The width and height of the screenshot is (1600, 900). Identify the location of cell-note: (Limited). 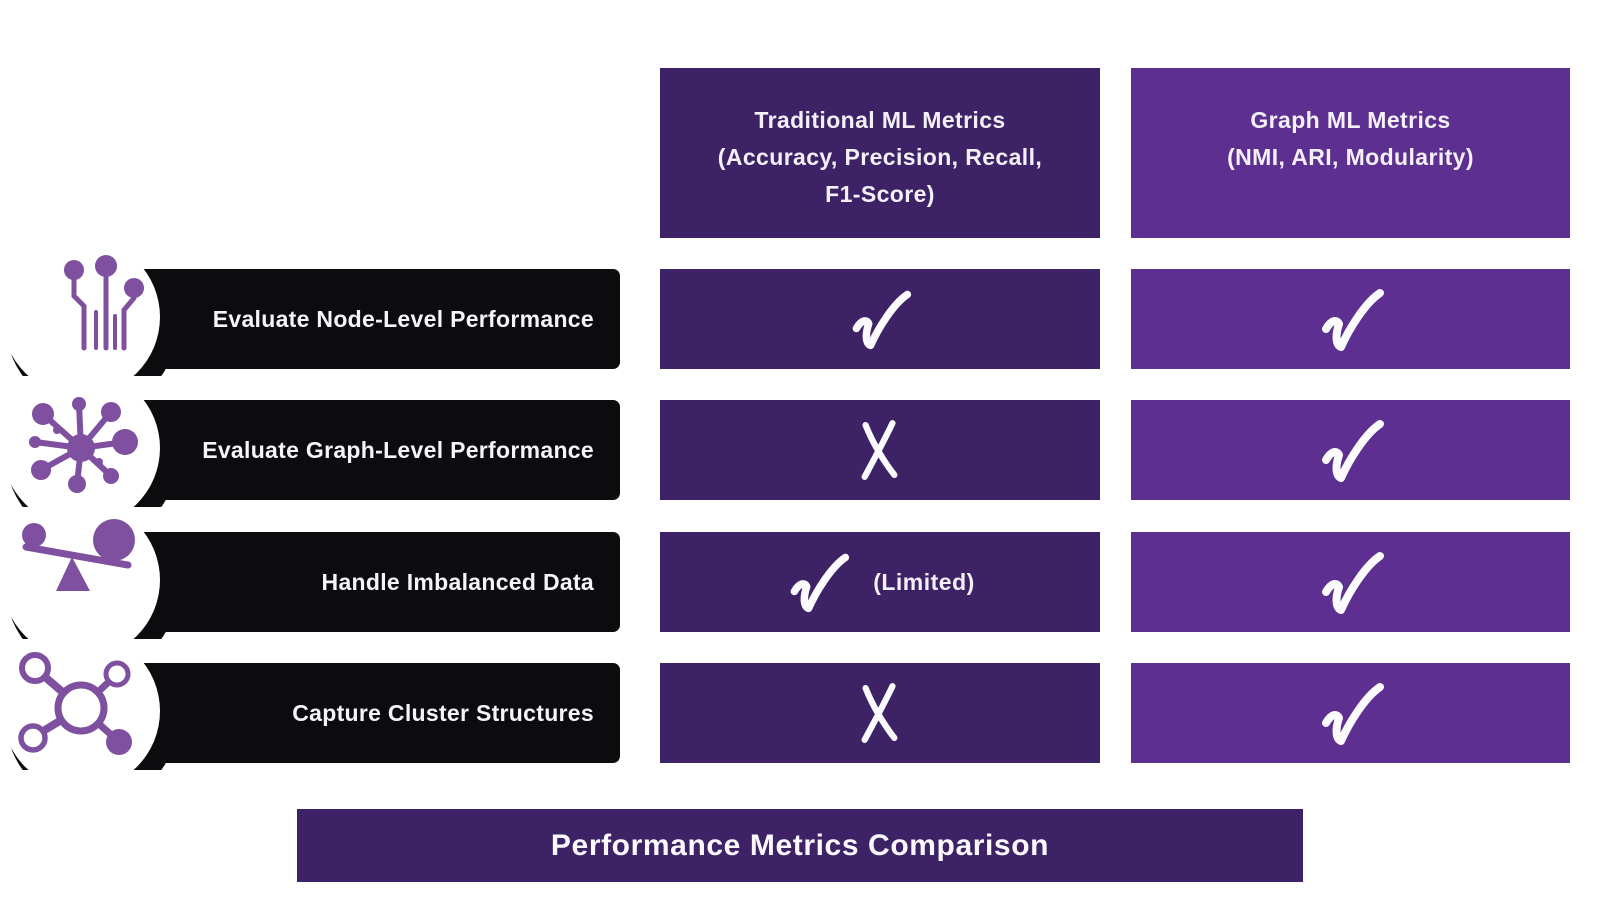
(924, 581).